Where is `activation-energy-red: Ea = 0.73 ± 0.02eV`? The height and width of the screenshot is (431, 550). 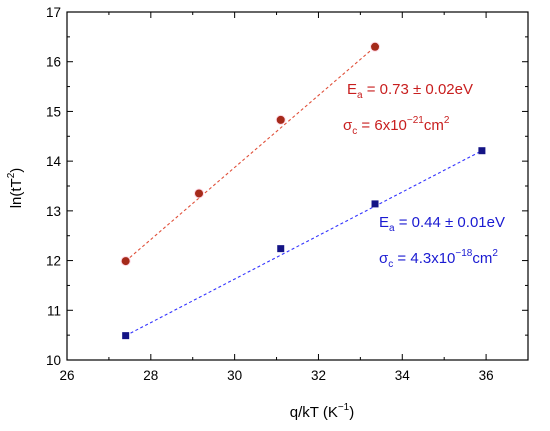 activation-energy-red: Ea = 0.73 ± 0.02eV is located at coordinates (410, 91).